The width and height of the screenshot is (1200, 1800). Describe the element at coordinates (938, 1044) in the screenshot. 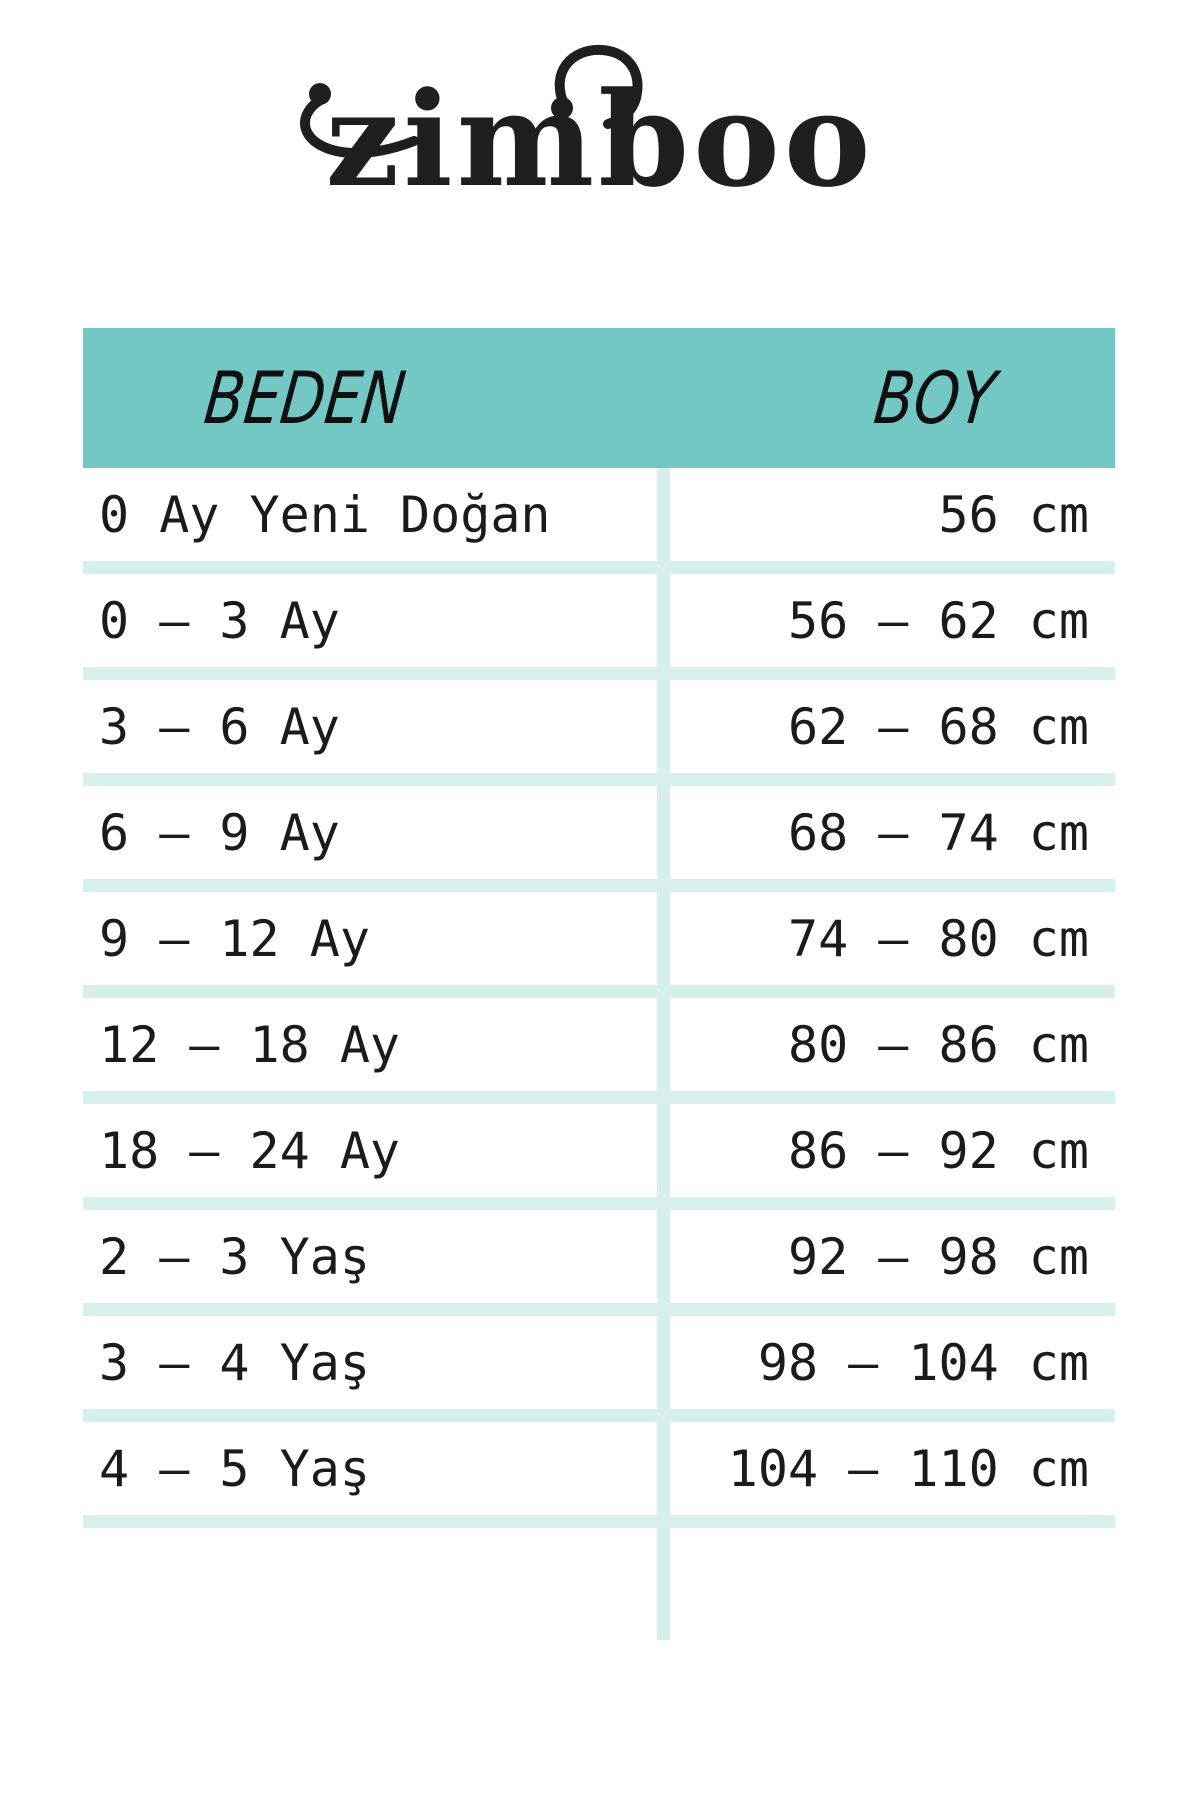

I see `height-cell: 80 – 86 cm` at that location.